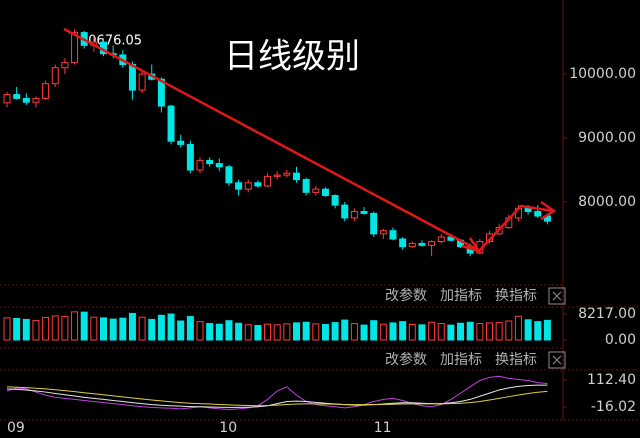 This screenshot has height=438, width=640. What do you see at coordinates (228, 427) in the screenshot?
I see `x-tick-label: 10` at bounding box center [228, 427].